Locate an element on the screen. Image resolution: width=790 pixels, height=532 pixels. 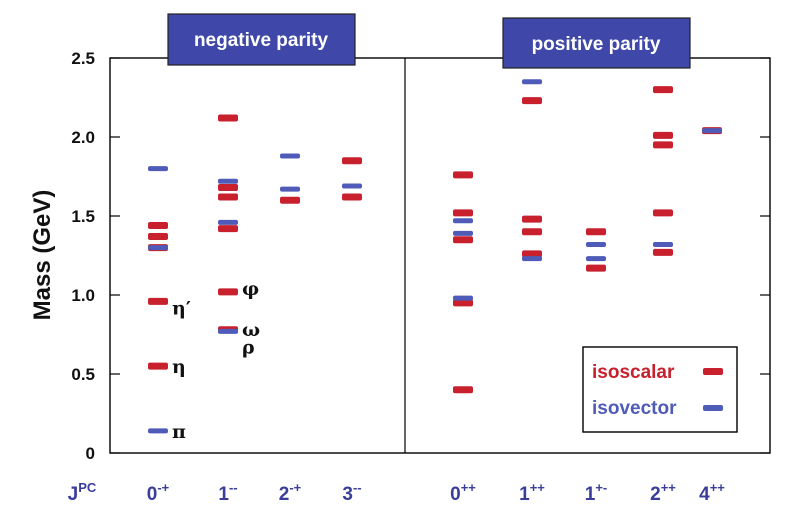
x-tick-label: 3-- is located at coordinates (351, 492).